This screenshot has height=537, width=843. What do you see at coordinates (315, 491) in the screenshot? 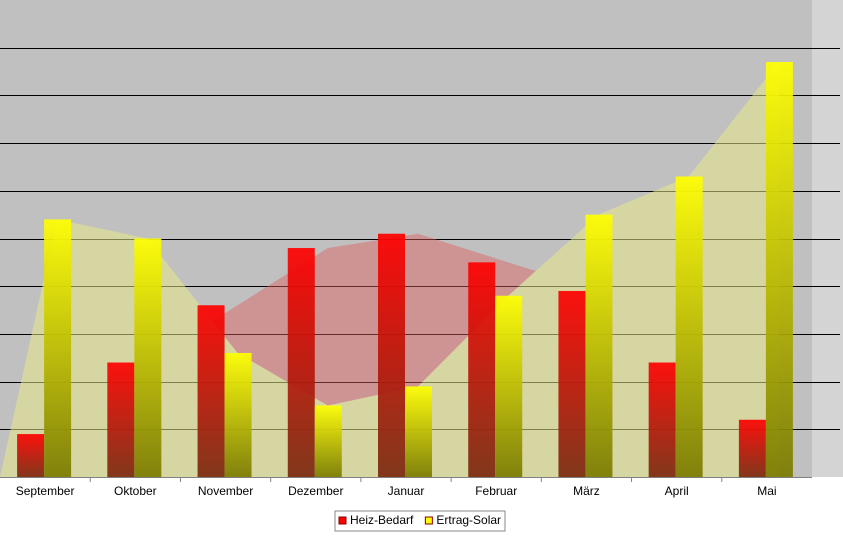
I see `x-tick-label: Dezember` at bounding box center [315, 491].